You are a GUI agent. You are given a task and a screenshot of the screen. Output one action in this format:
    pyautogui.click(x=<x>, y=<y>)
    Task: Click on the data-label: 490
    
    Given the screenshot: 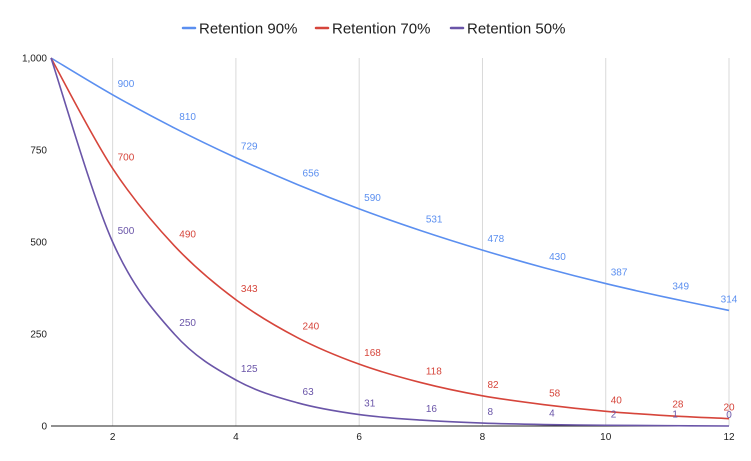 What is the action you would take?
    pyautogui.click(x=187, y=235)
    